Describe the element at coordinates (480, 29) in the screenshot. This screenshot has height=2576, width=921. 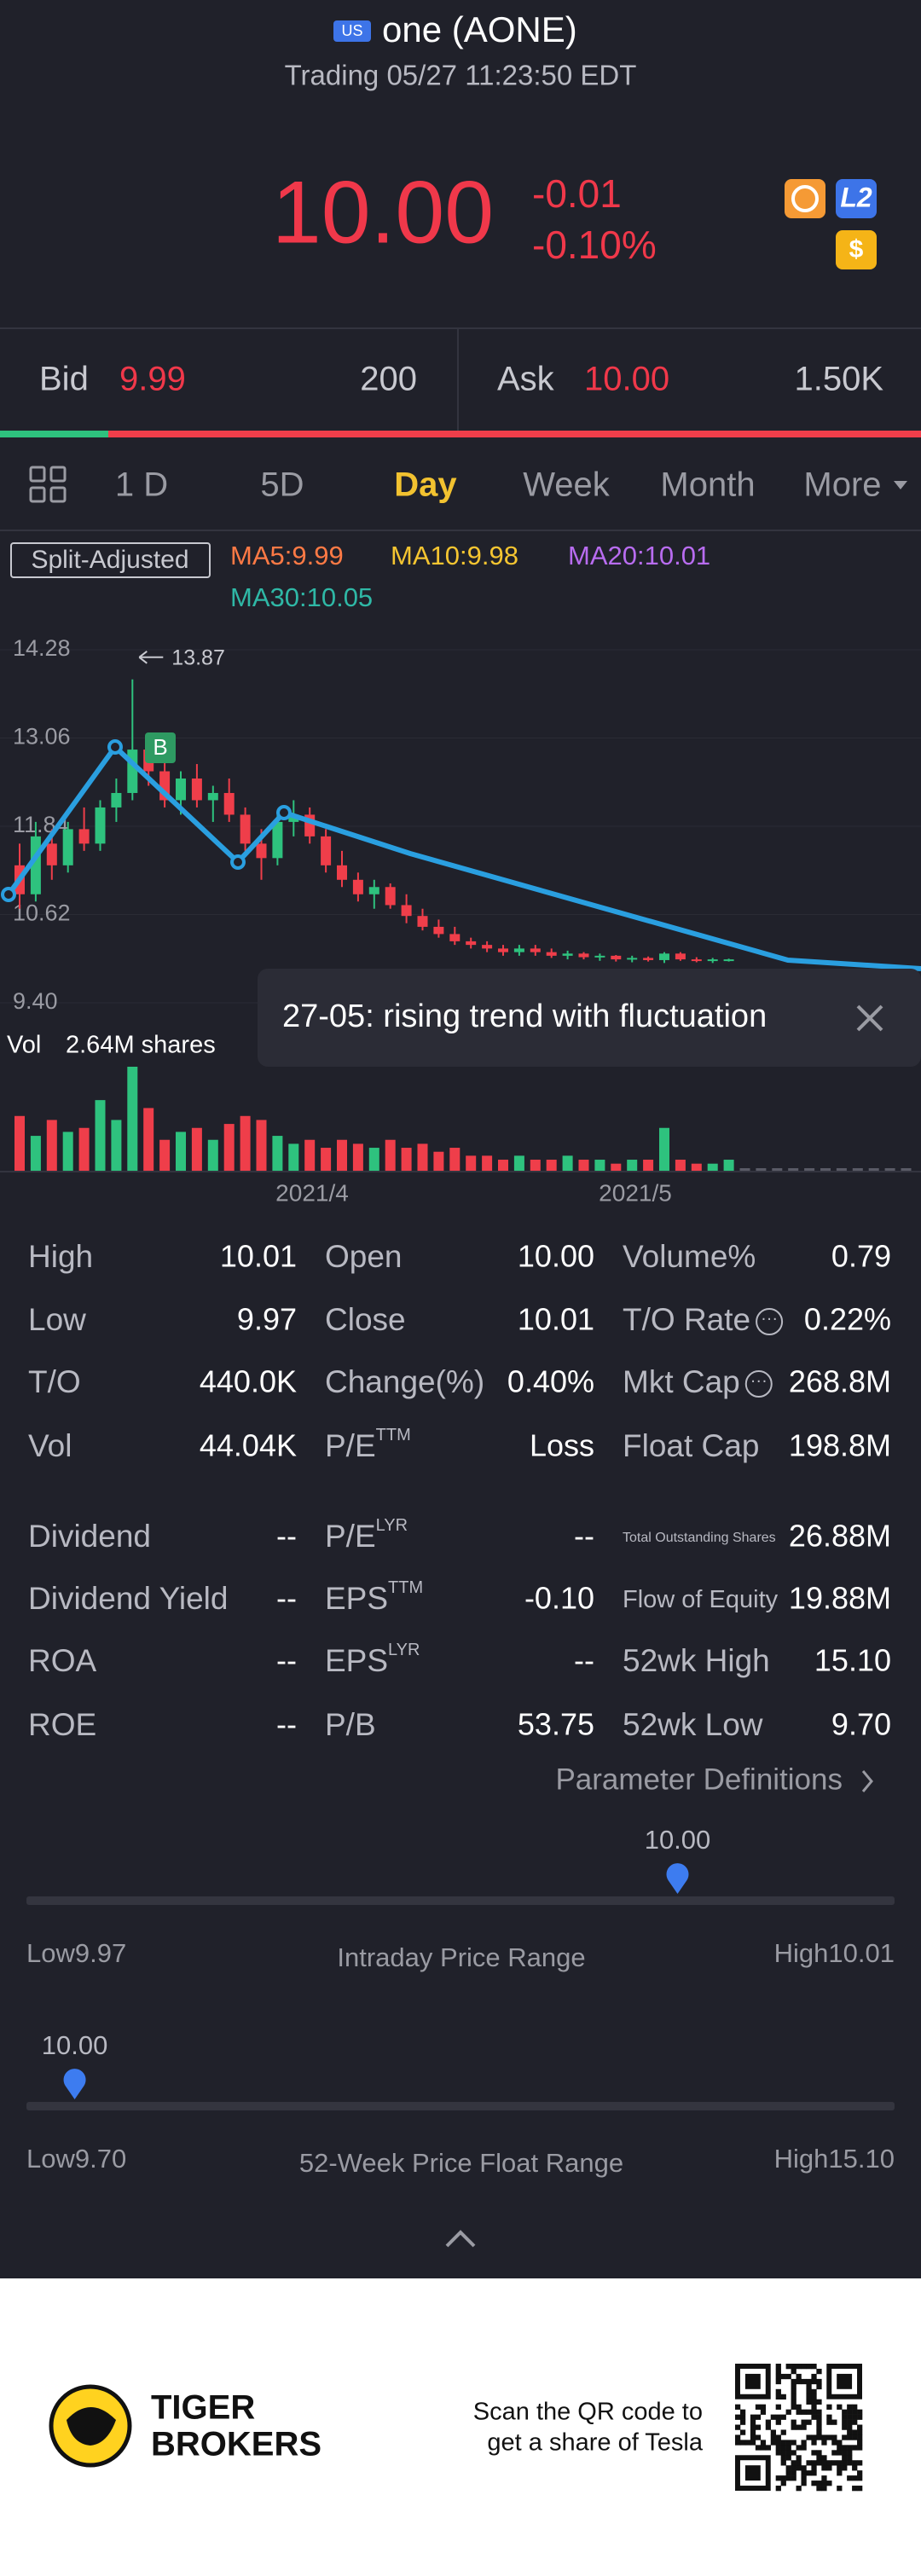
I see `stock-name: one (AONE)` at that location.